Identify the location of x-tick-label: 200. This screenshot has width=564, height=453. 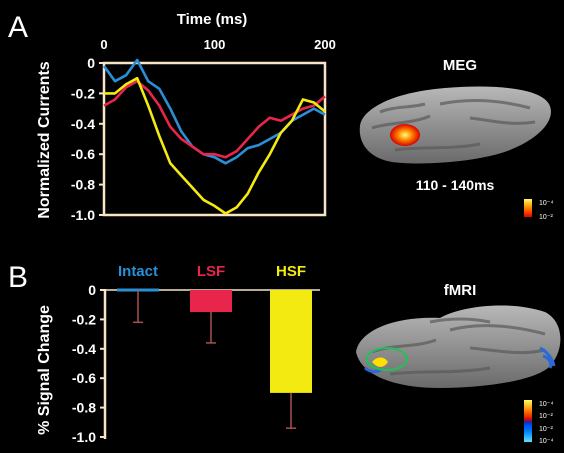
(325, 44).